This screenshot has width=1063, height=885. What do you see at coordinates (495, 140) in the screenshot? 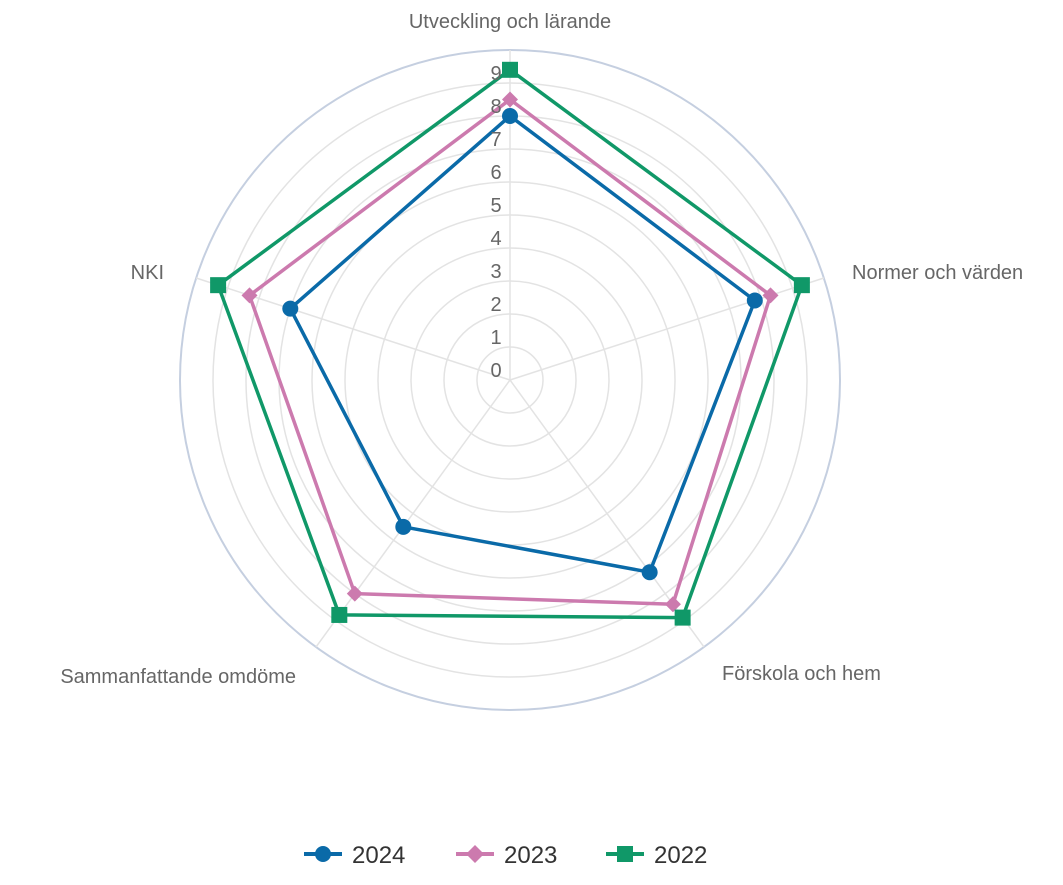
I see `tick-label-7: 7` at bounding box center [495, 140].